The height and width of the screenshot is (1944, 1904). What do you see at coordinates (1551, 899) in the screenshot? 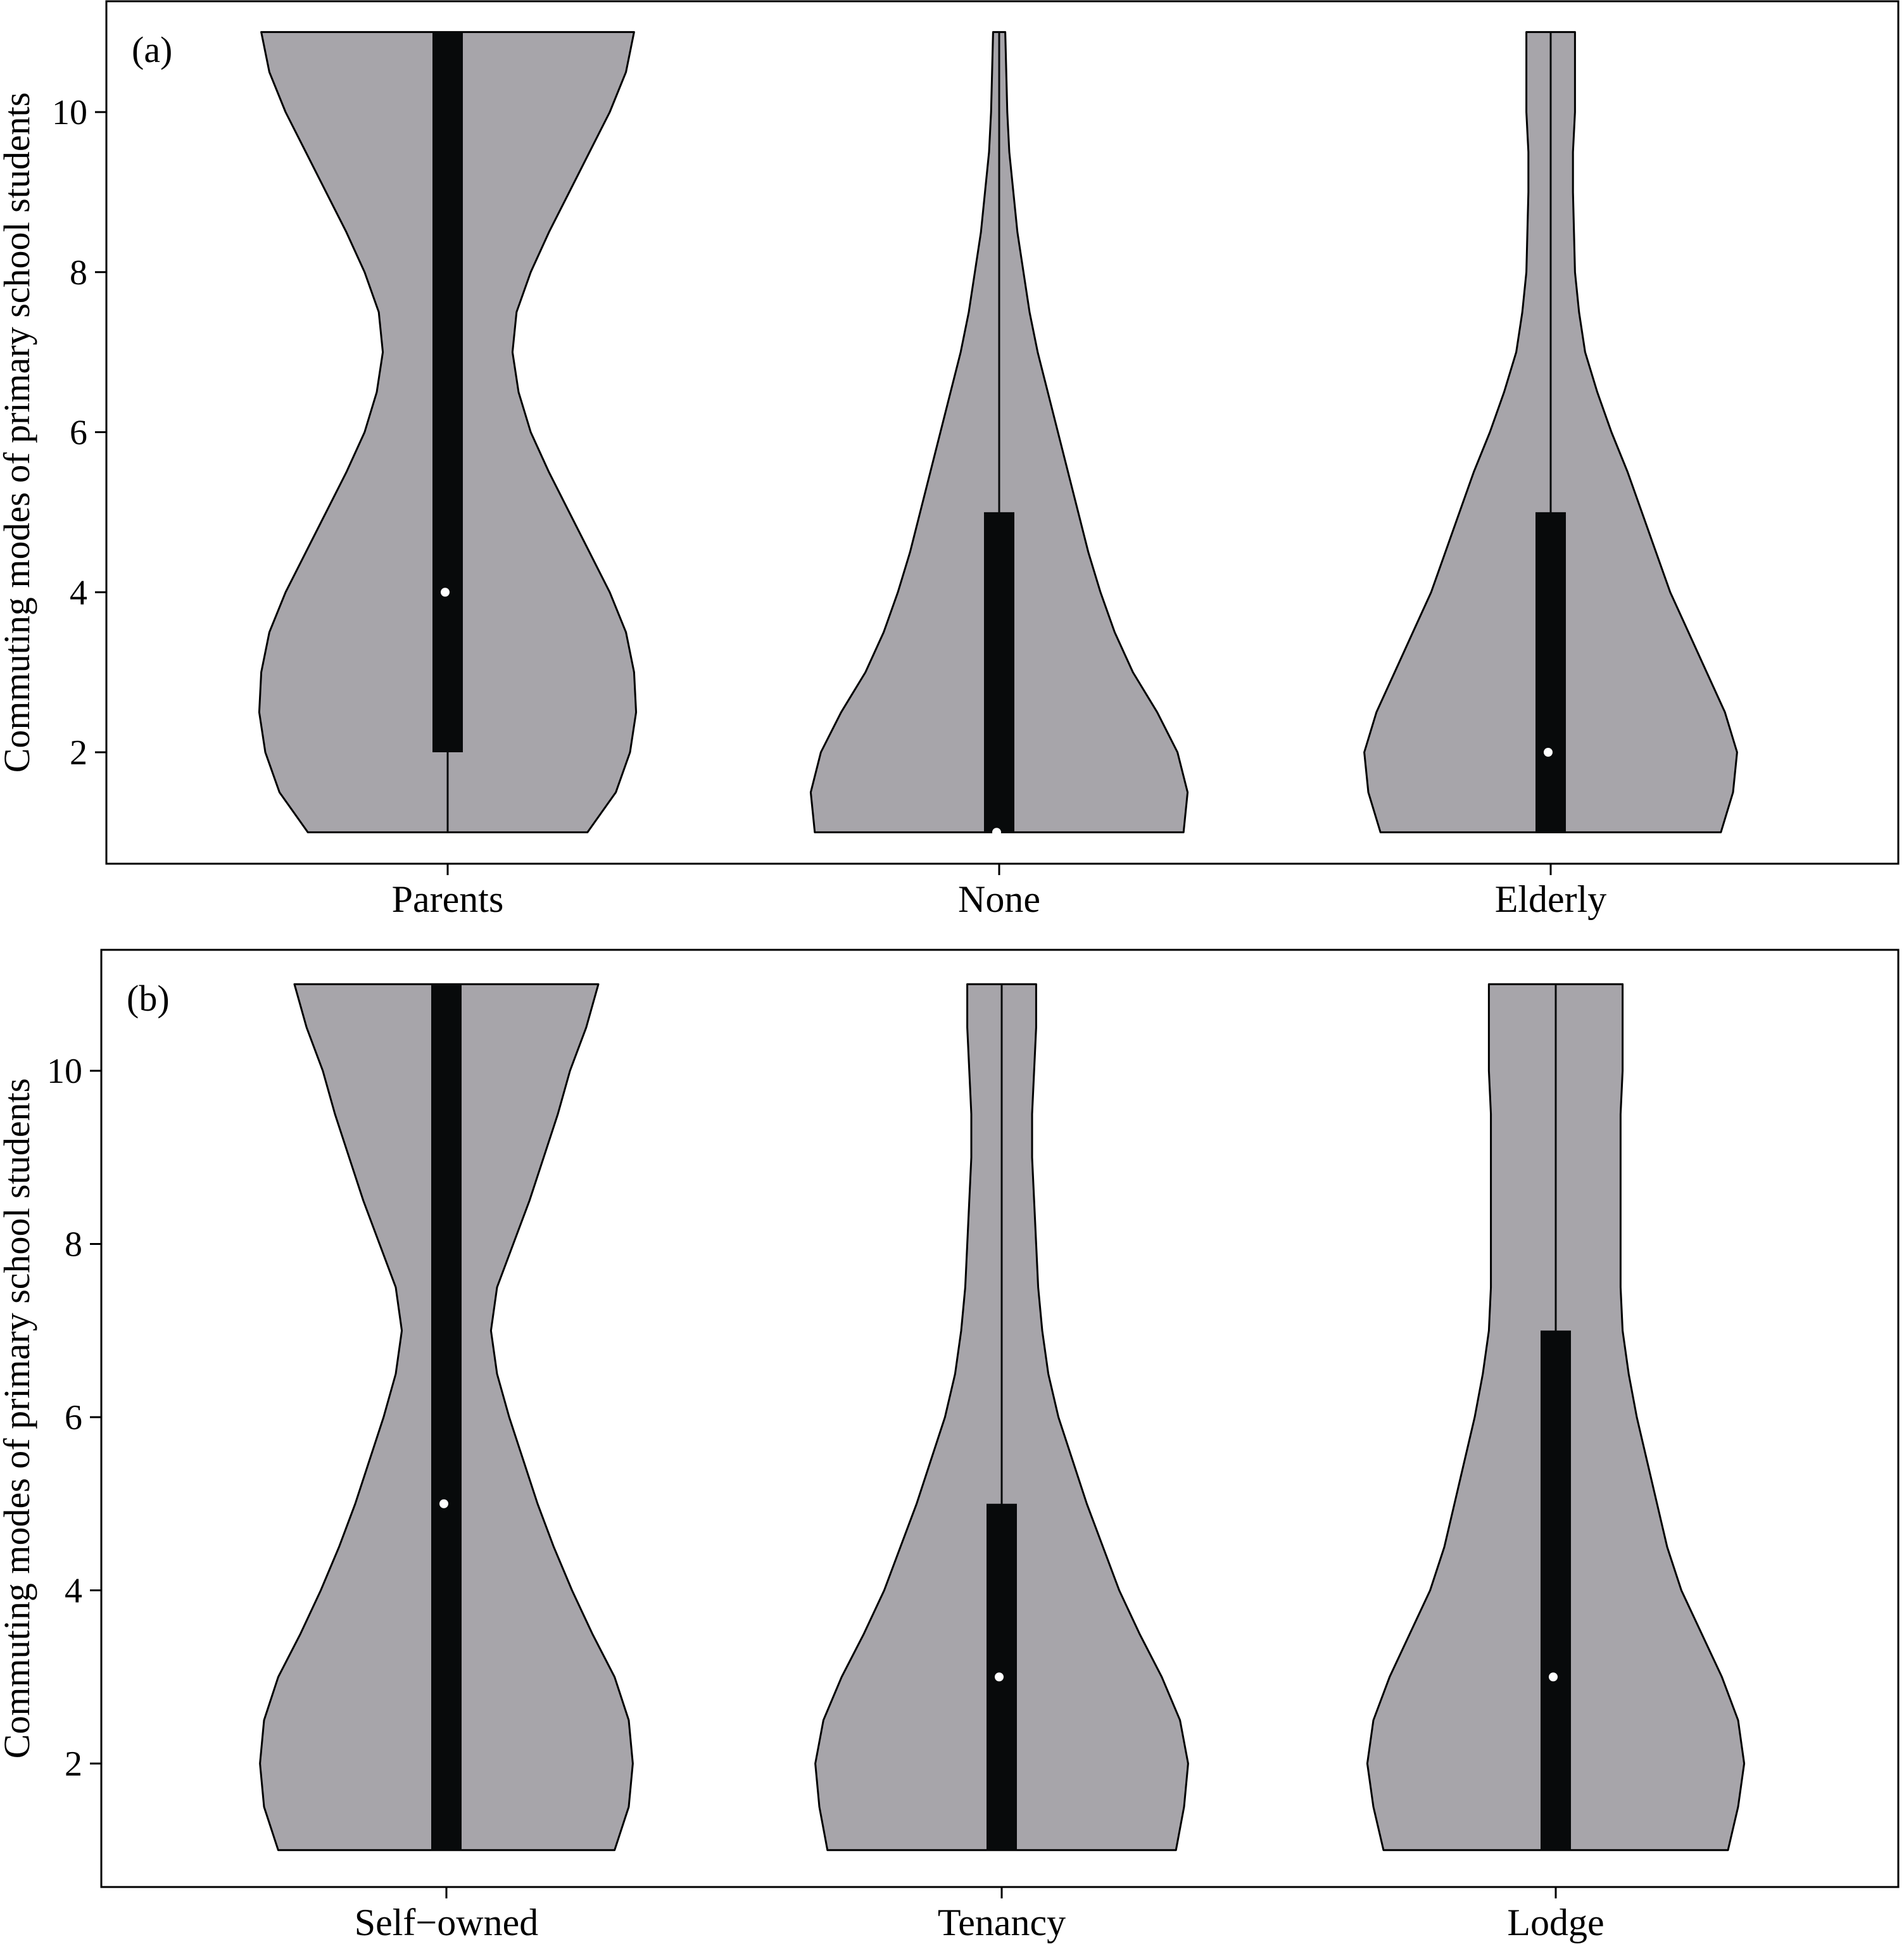
I see `x-category-label: Elderly` at bounding box center [1551, 899].